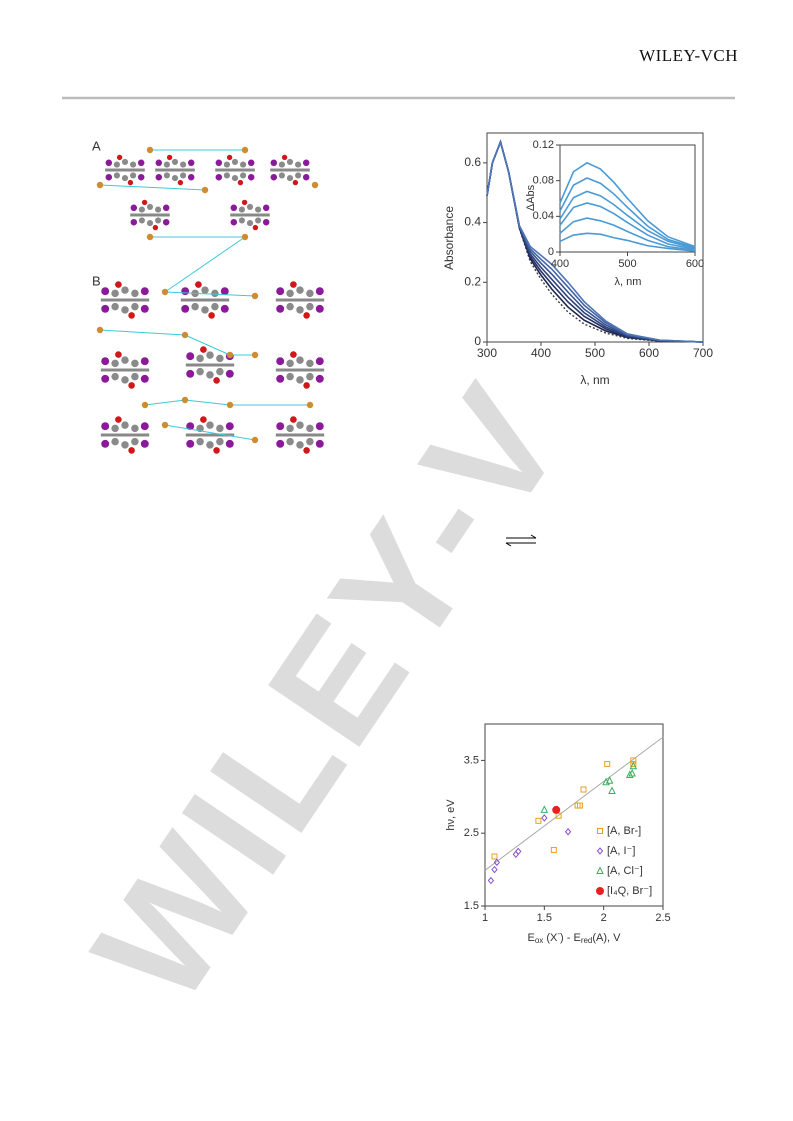 This screenshot has height=1121, width=793. What do you see at coordinates (621, 851) in the screenshot?
I see `legend-label: [A, I⁻]` at bounding box center [621, 851].